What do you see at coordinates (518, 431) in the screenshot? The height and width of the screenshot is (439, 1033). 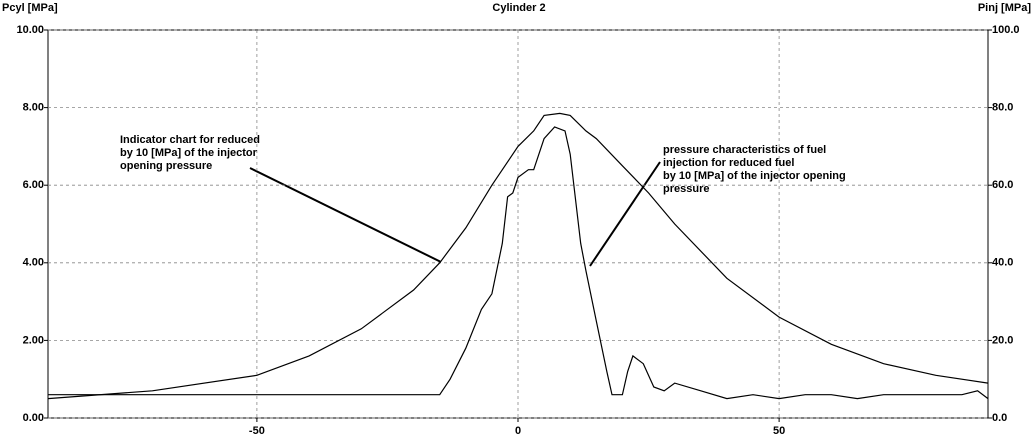 I see `x-tick-label: 0` at bounding box center [518, 431].